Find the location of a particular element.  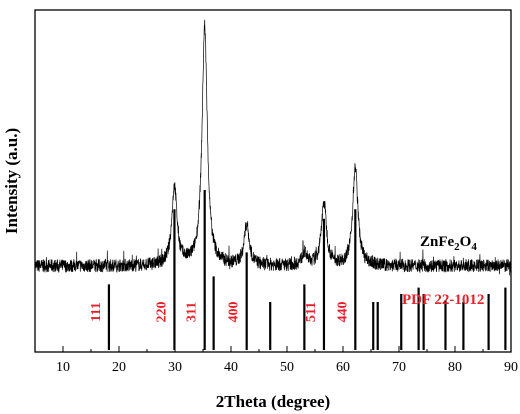

hkl-label: 511 is located at coordinates (311, 312).